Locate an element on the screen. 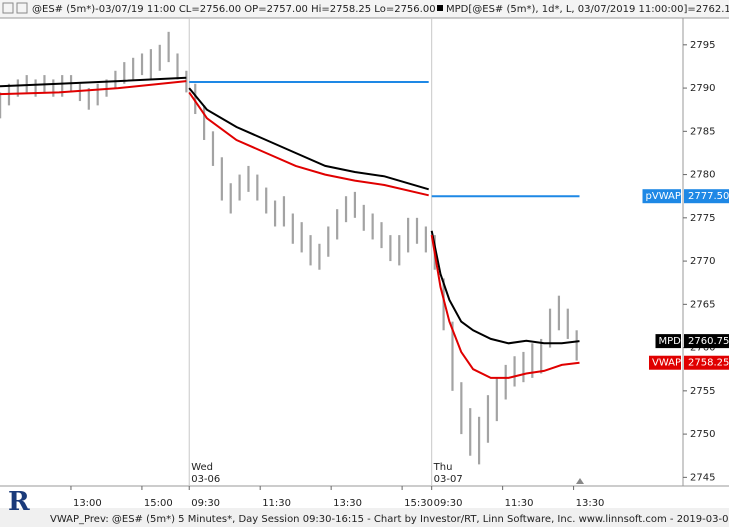 Image resolution: width=729 pixels, height=527 pixels. y-tick-label: 2765 is located at coordinates (702, 304).